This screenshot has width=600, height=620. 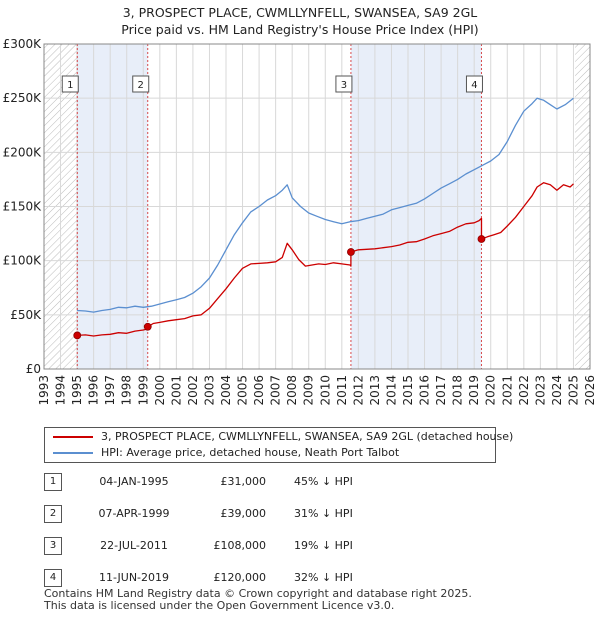 What do you see at coordinates (391, 390) in the screenshot?
I see `x-tick-label: 2014` at bounding box center [391, 390].